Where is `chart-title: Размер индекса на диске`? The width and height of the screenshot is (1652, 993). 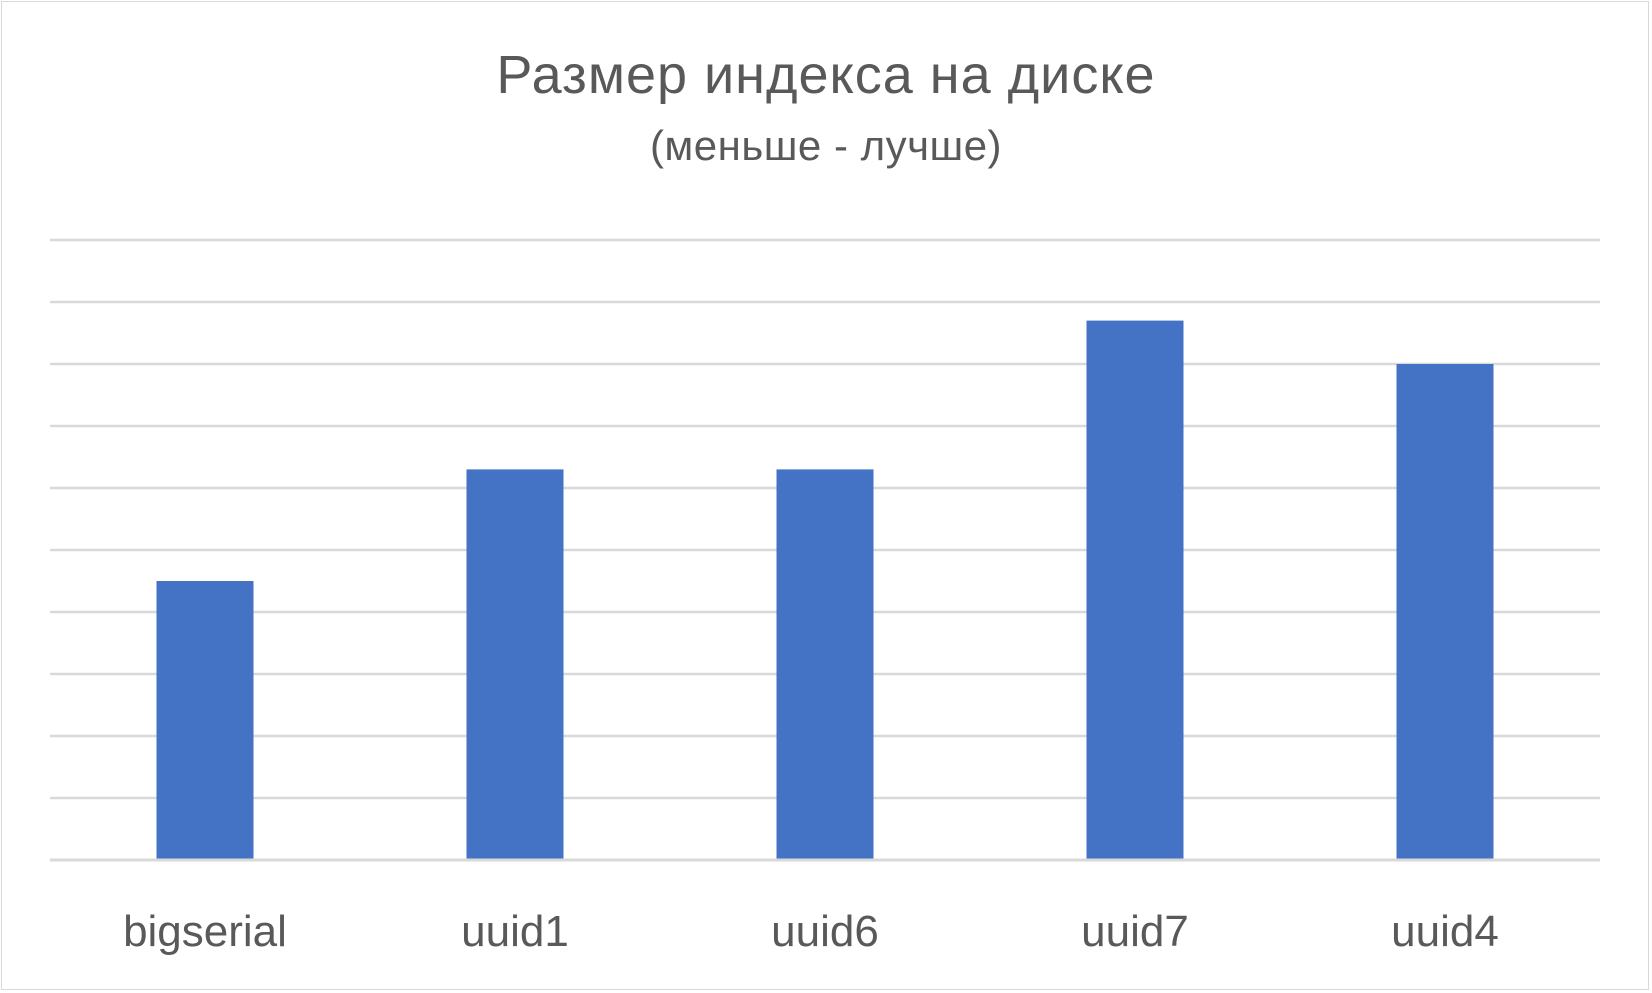 chart-title: Размер индекса на диске is located at coordinates (826, 75).